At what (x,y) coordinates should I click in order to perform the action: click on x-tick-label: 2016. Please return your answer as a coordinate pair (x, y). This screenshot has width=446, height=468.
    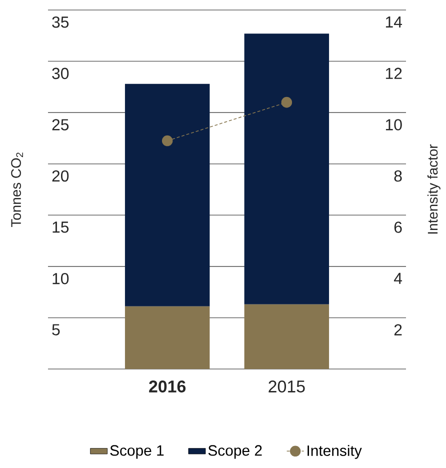
    Looking at the image, I should click on (167, 386).